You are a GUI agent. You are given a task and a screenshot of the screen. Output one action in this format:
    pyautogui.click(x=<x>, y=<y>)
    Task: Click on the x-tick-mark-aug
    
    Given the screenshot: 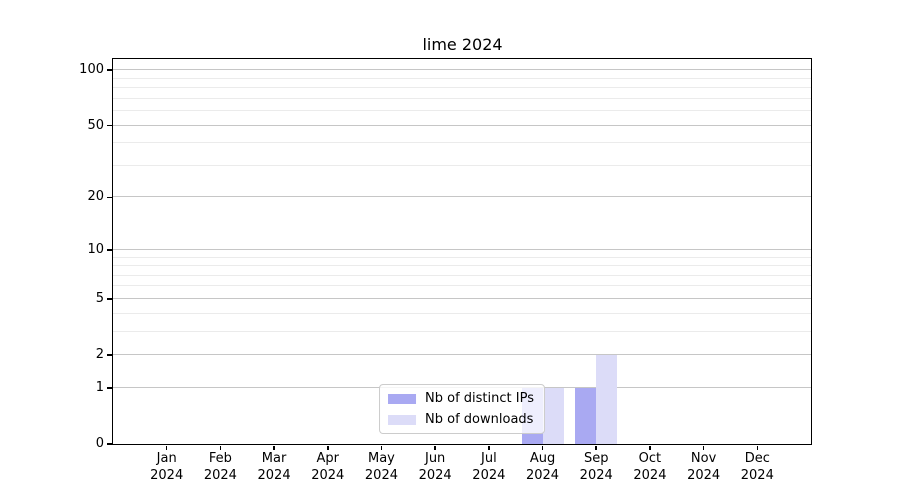 What is the action you would take?
    pyautogui.click(x=542, y=448)
    